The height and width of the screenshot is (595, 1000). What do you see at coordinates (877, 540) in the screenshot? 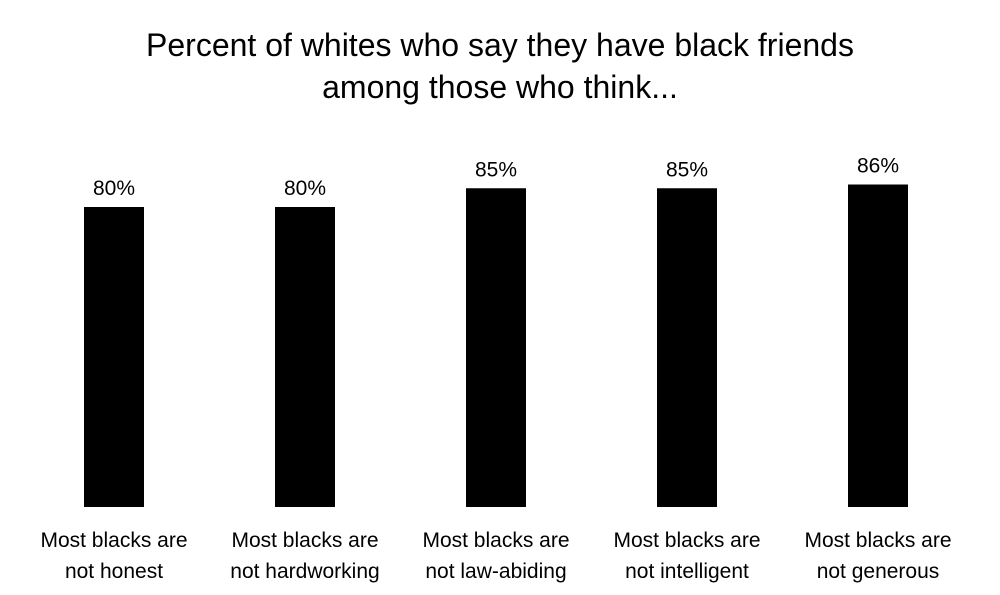
I see `category-label-5-line-1: Most blacks are` at bounding box center [877, 540].